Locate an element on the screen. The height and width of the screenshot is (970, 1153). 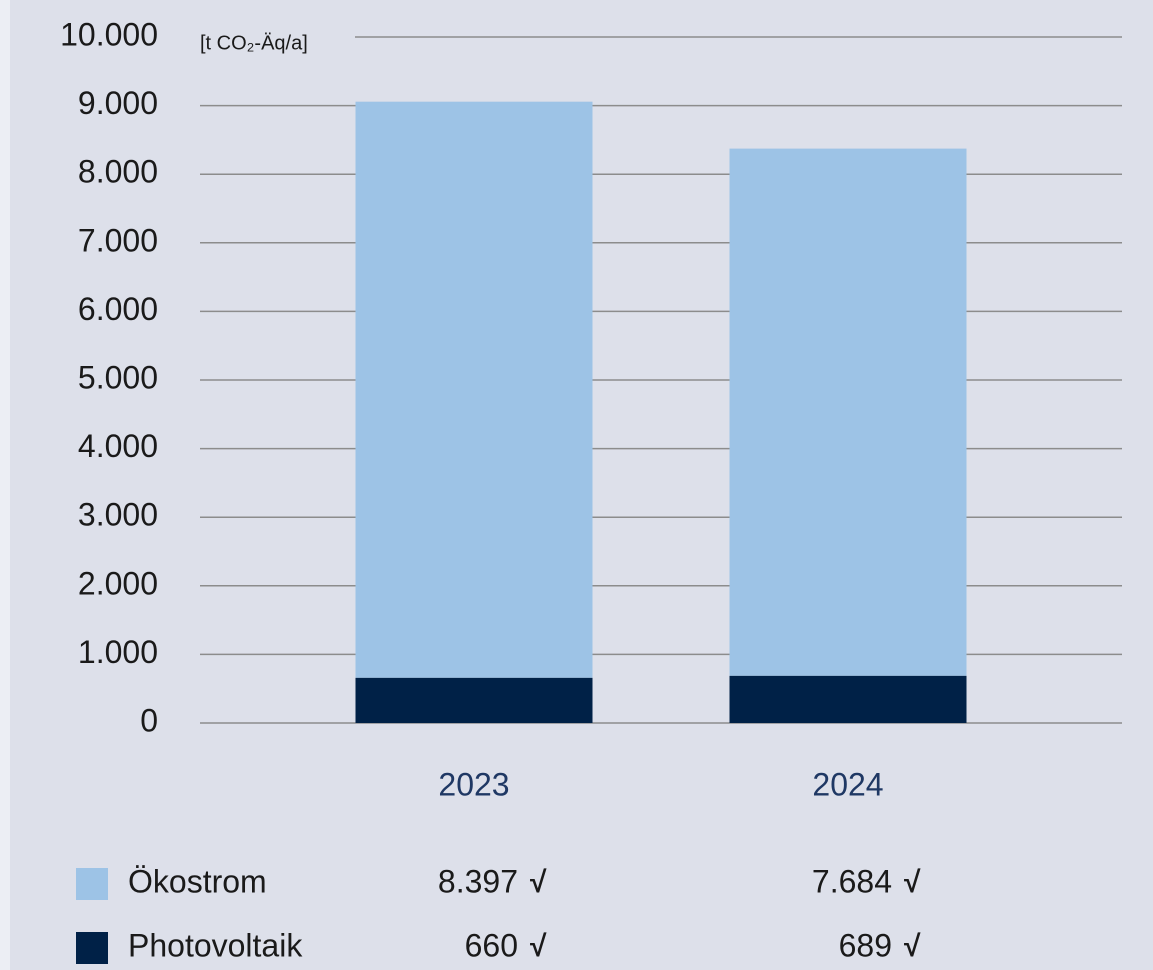
y-tick-label: 3.000 is located at coordinates (118, 515).